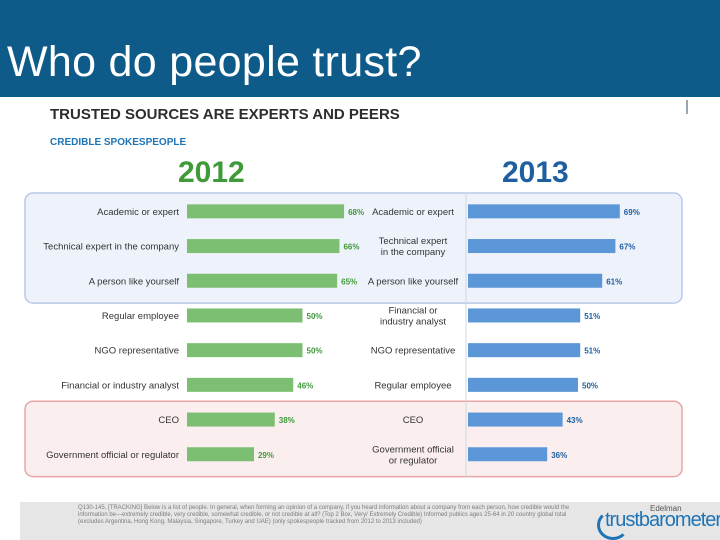 Image resolution: width=720 pixels, height=540 pixels. Describe the element at coordinates (214, 62) in the screenshot. I see `slide-title: Who do people trust?` at that location.